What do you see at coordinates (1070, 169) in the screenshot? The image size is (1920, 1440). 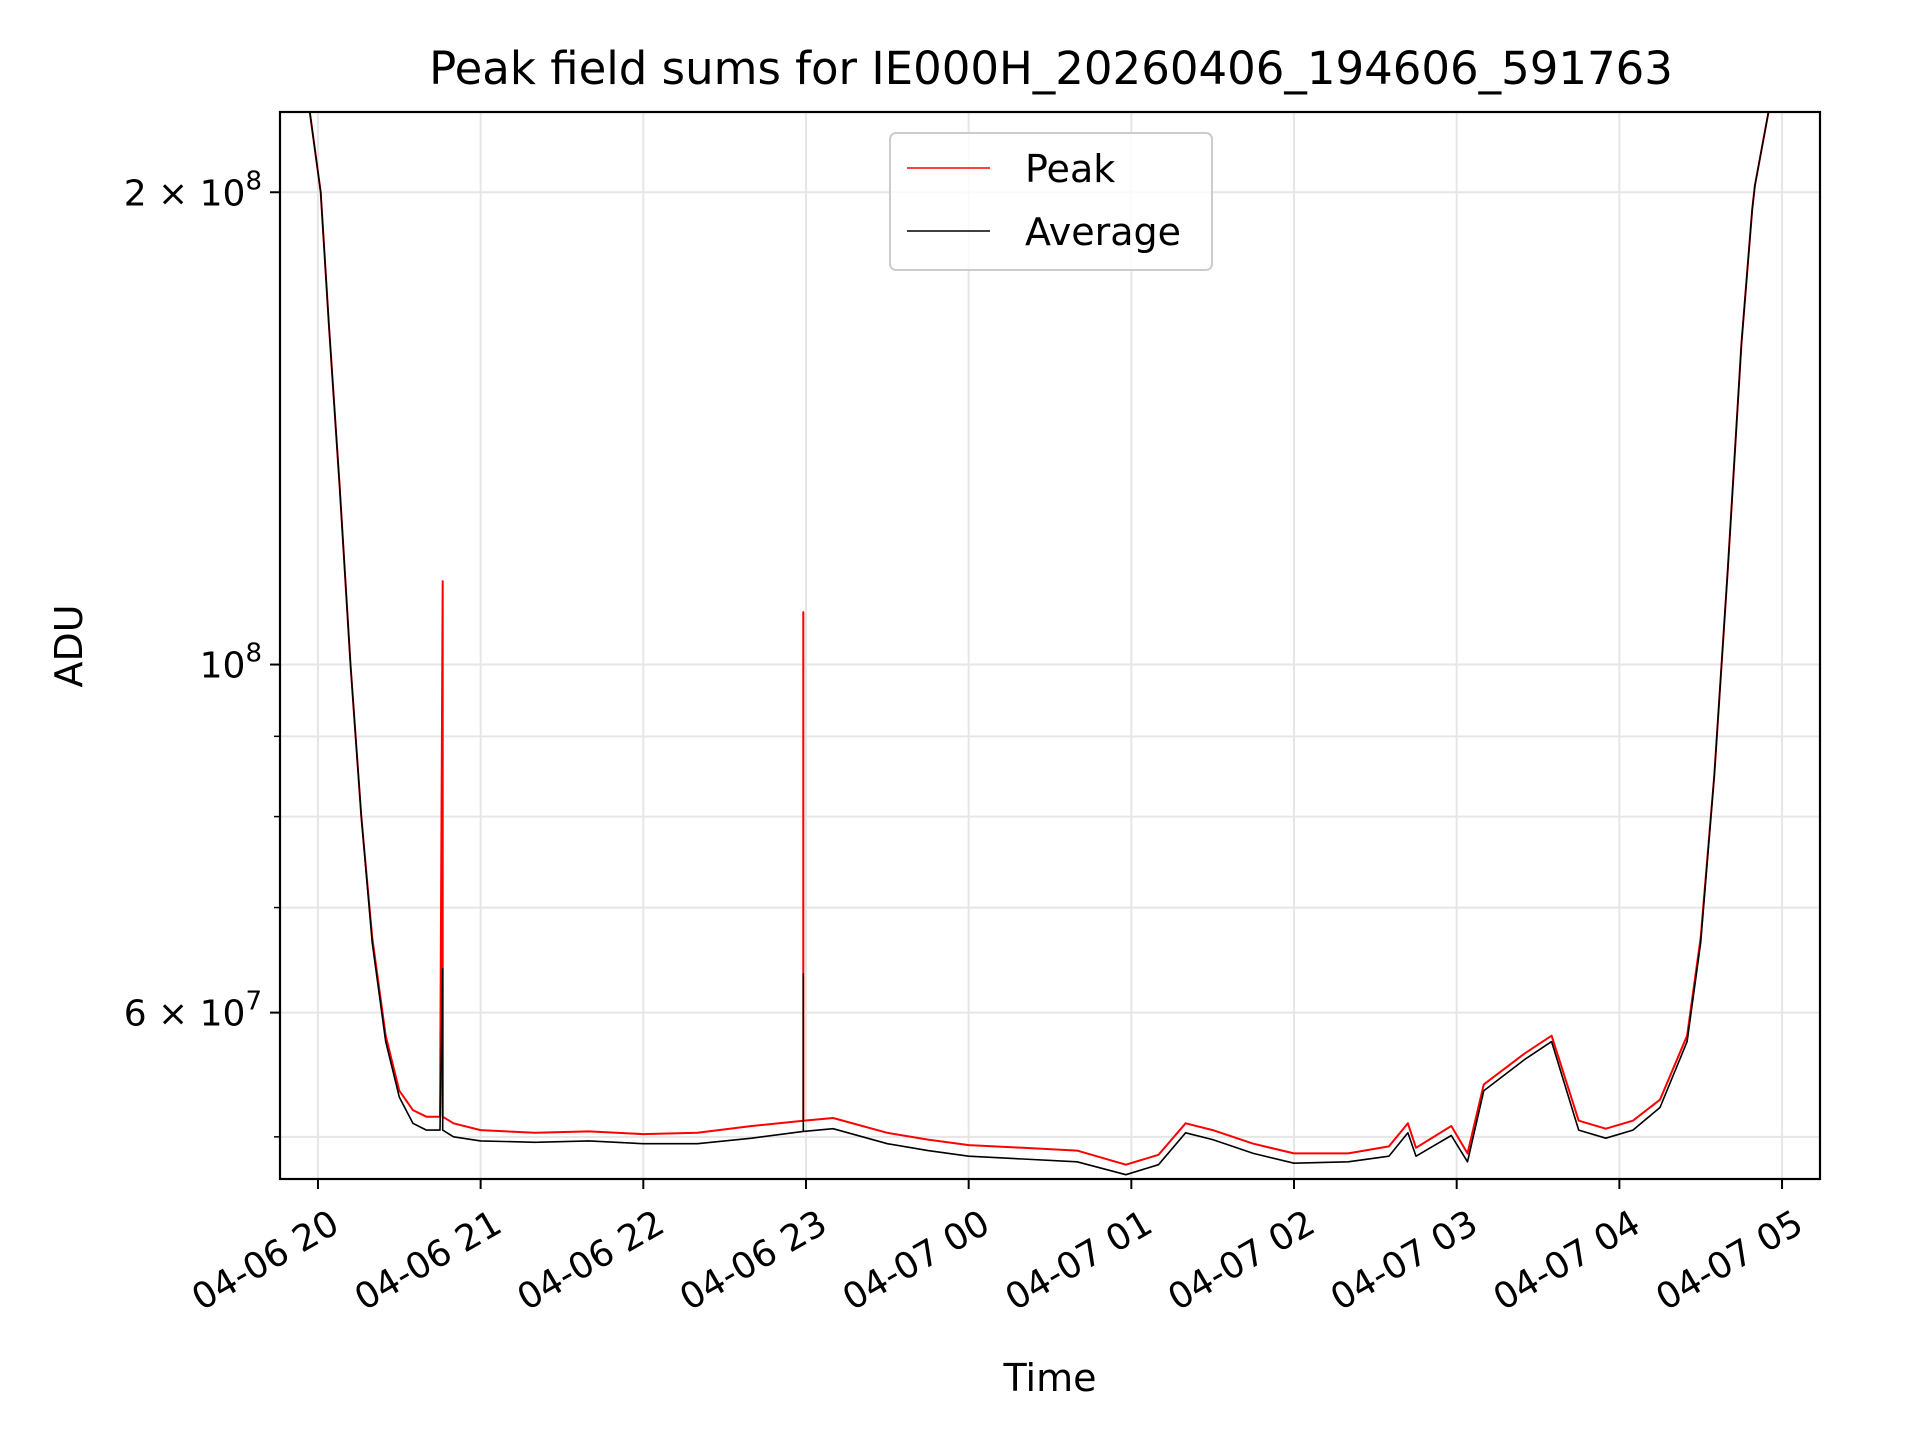 I see `legend-label-peak: Peak` at bounding box center [1070, 169].